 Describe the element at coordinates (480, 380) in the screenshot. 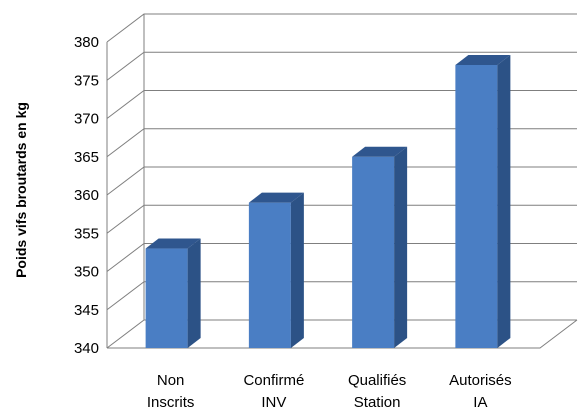

I see `x-category-label-line: Autorisés` at that location.